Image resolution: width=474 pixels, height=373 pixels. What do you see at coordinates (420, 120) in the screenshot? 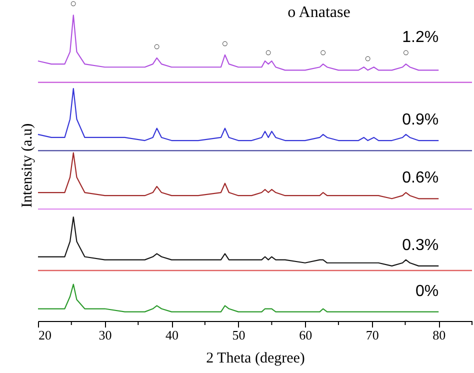
I see `series-label: 0.9%` at bounding box center [420, 120].